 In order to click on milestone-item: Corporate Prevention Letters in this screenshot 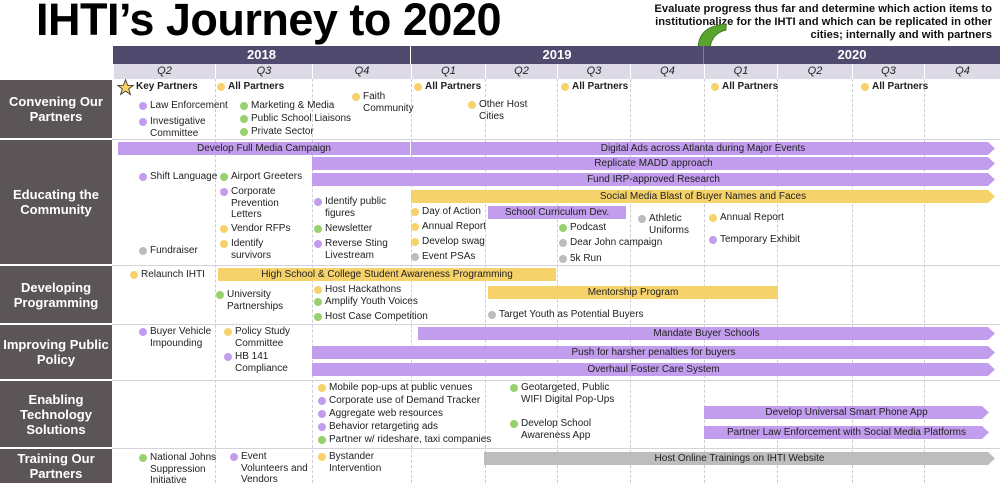, I will do `click(261, 203)`.